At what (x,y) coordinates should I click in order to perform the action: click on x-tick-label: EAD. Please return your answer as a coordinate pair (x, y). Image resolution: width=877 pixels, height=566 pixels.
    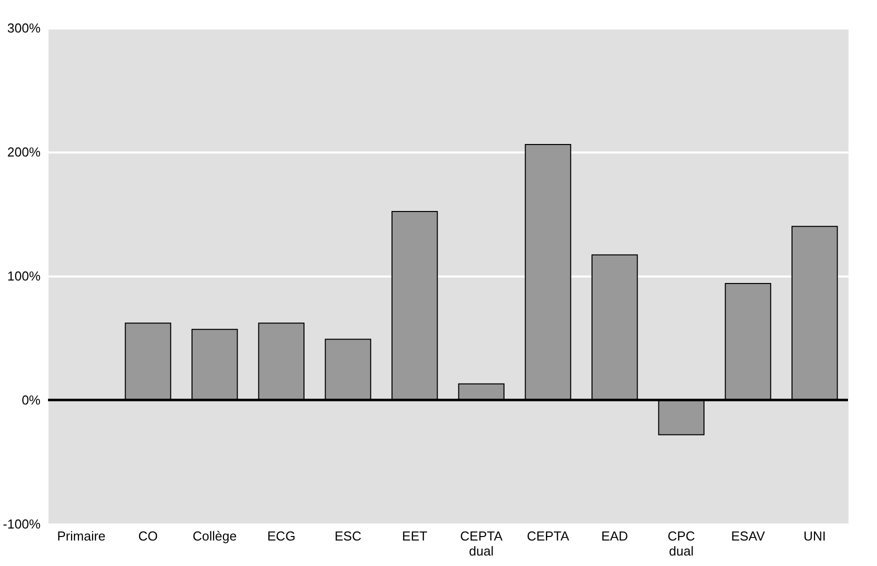
    Looking at the image, I should click on (614, 536).